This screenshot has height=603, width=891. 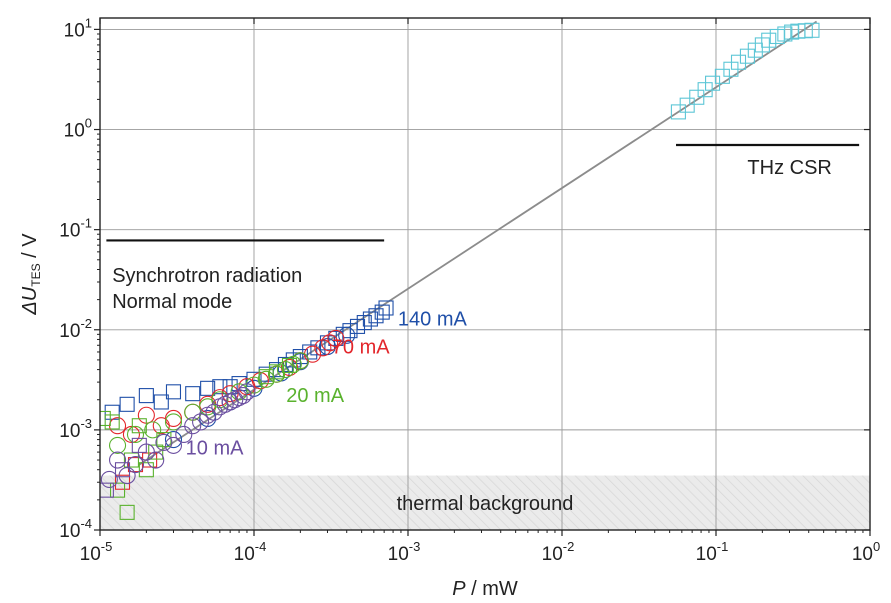 I want to click on y-axis-label-var: ΔU, so click(x=30, y=300).